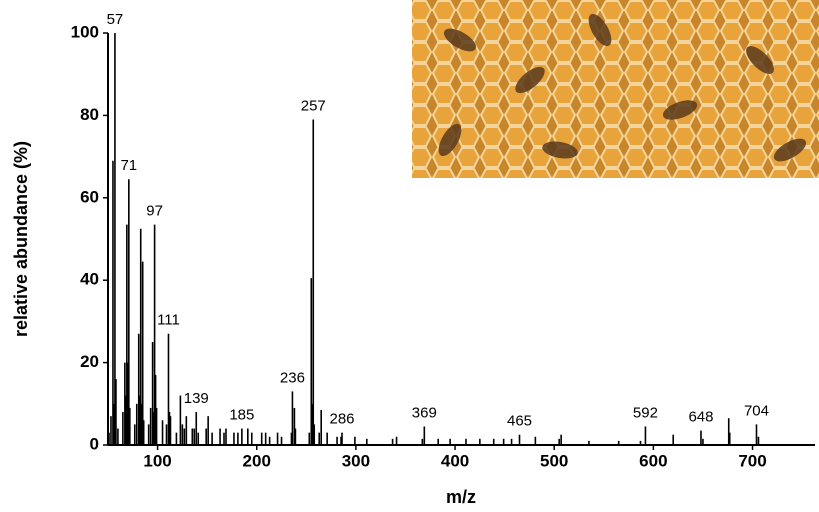 Image resolution: width=819 pixels, height=512 pixels. What do you see at coordinates (356, 460) in the screenshot?
I see `x-tick-label: 300` at bounding box center [356, 460].